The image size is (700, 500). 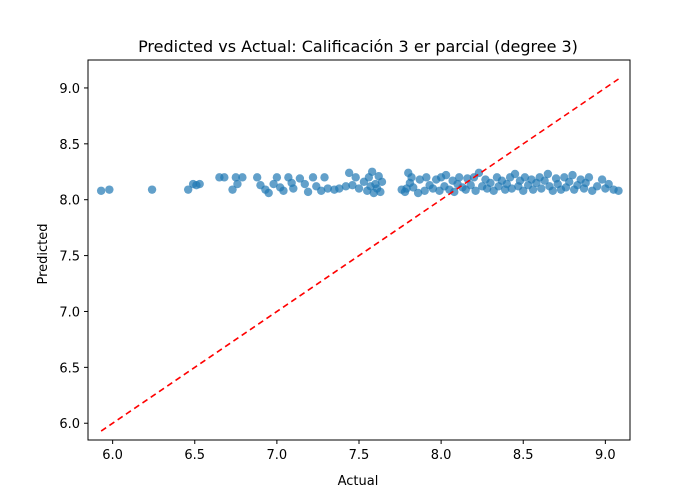 What do you see at coordinates (112, 455) in the screenshot?
I see `x-tick-label: 6.0` at bounding box center [112, 455].